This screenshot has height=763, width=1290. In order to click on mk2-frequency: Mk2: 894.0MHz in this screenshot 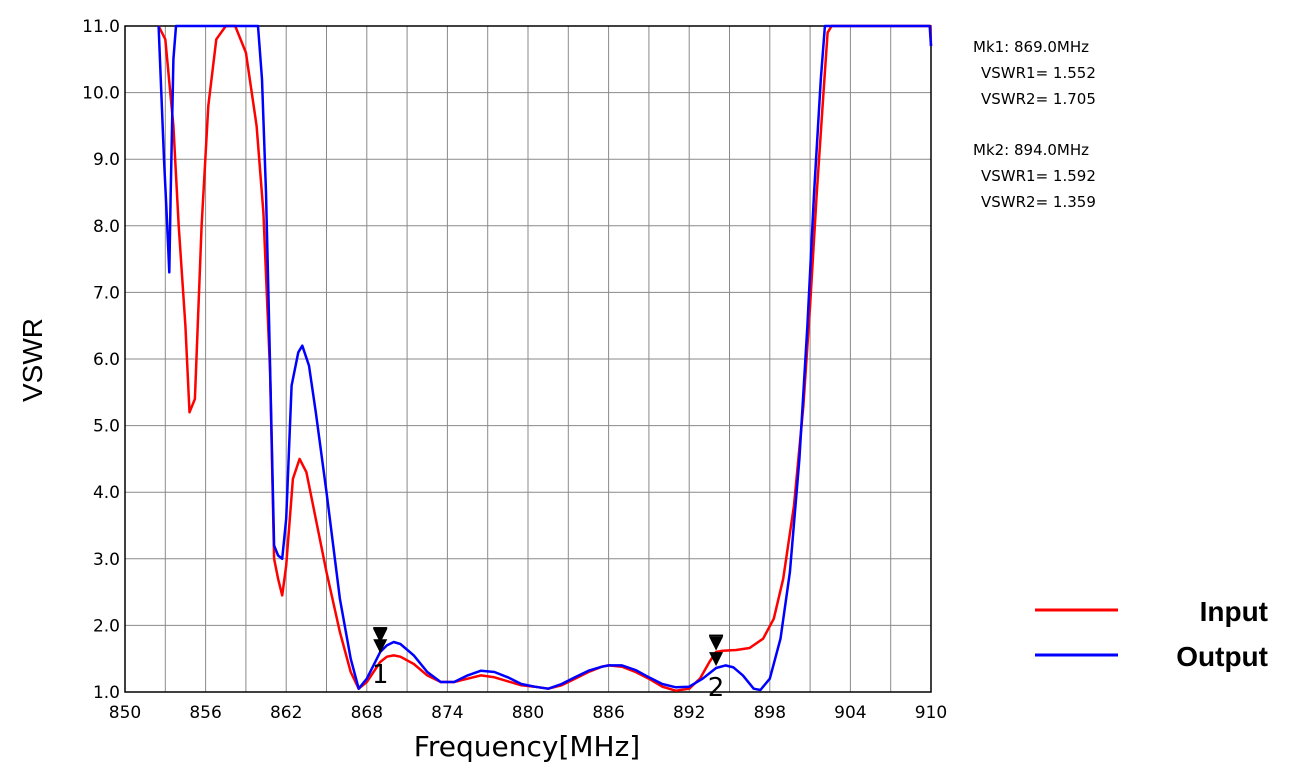, I will do `click(1031, 150)`.